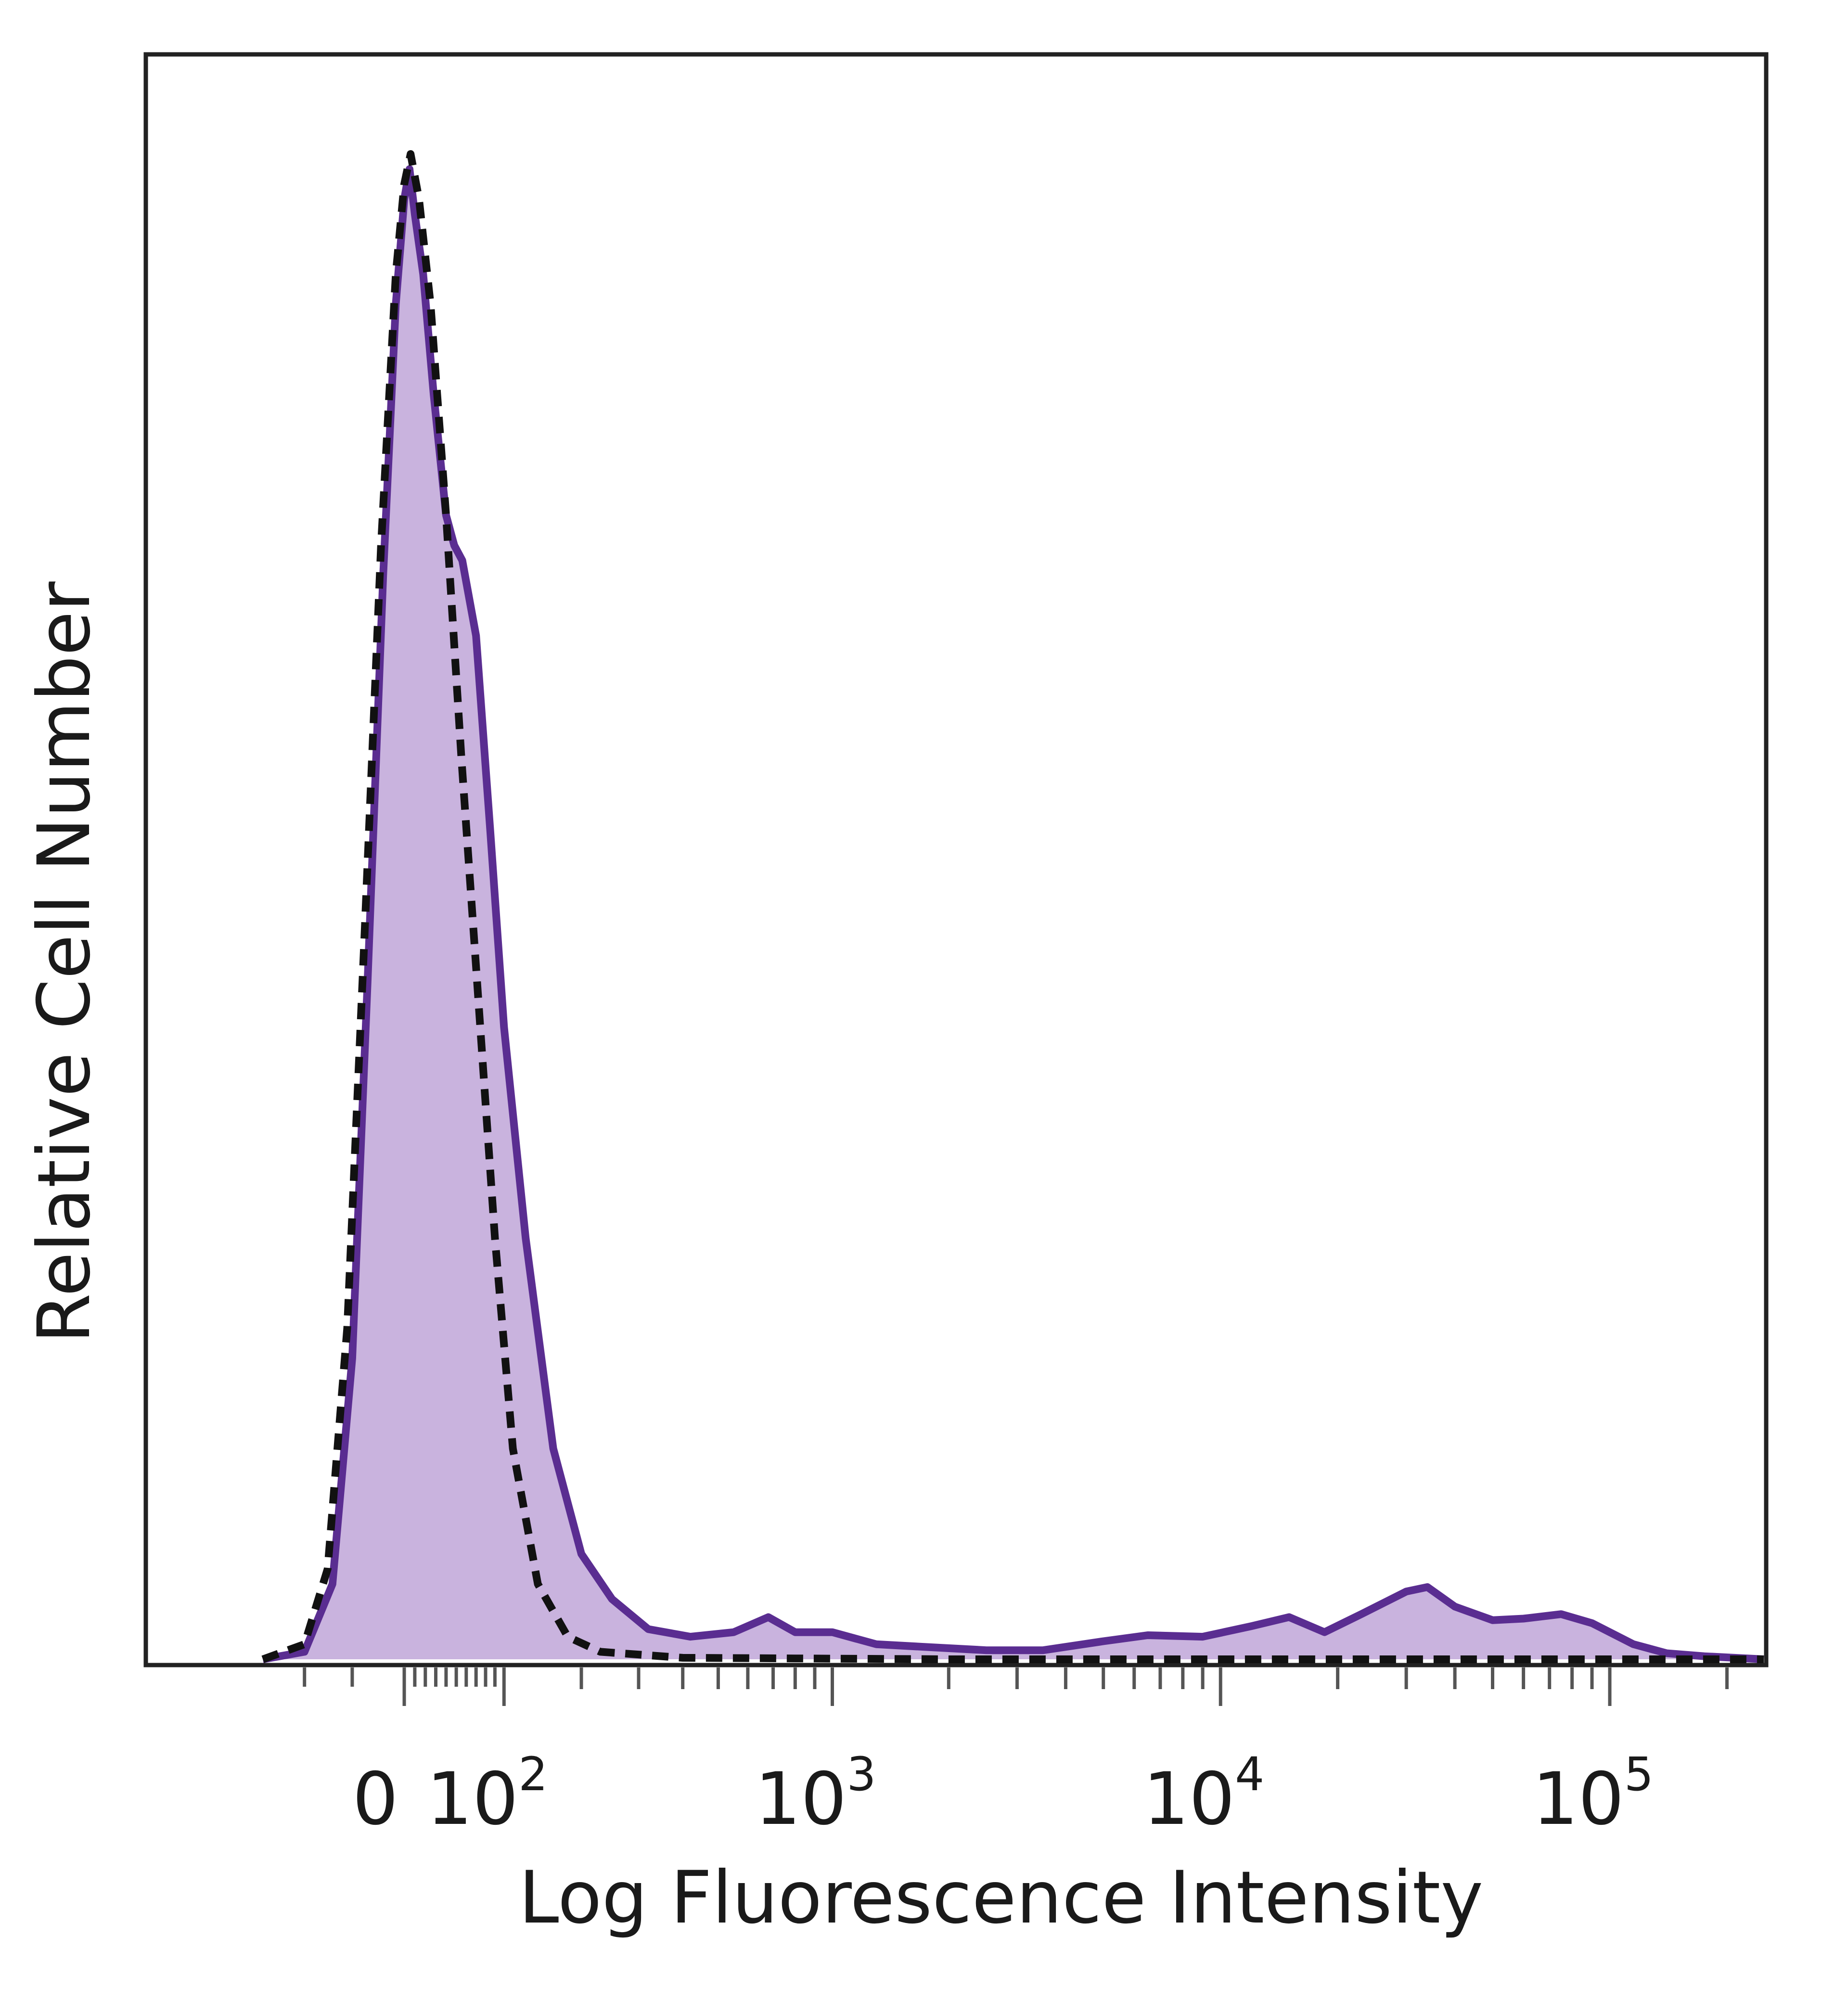  What do you see at coordinates (487, 1794) in the screenshot?
I see `x-tick-label: 10²` at bounding box center [487, 1794].